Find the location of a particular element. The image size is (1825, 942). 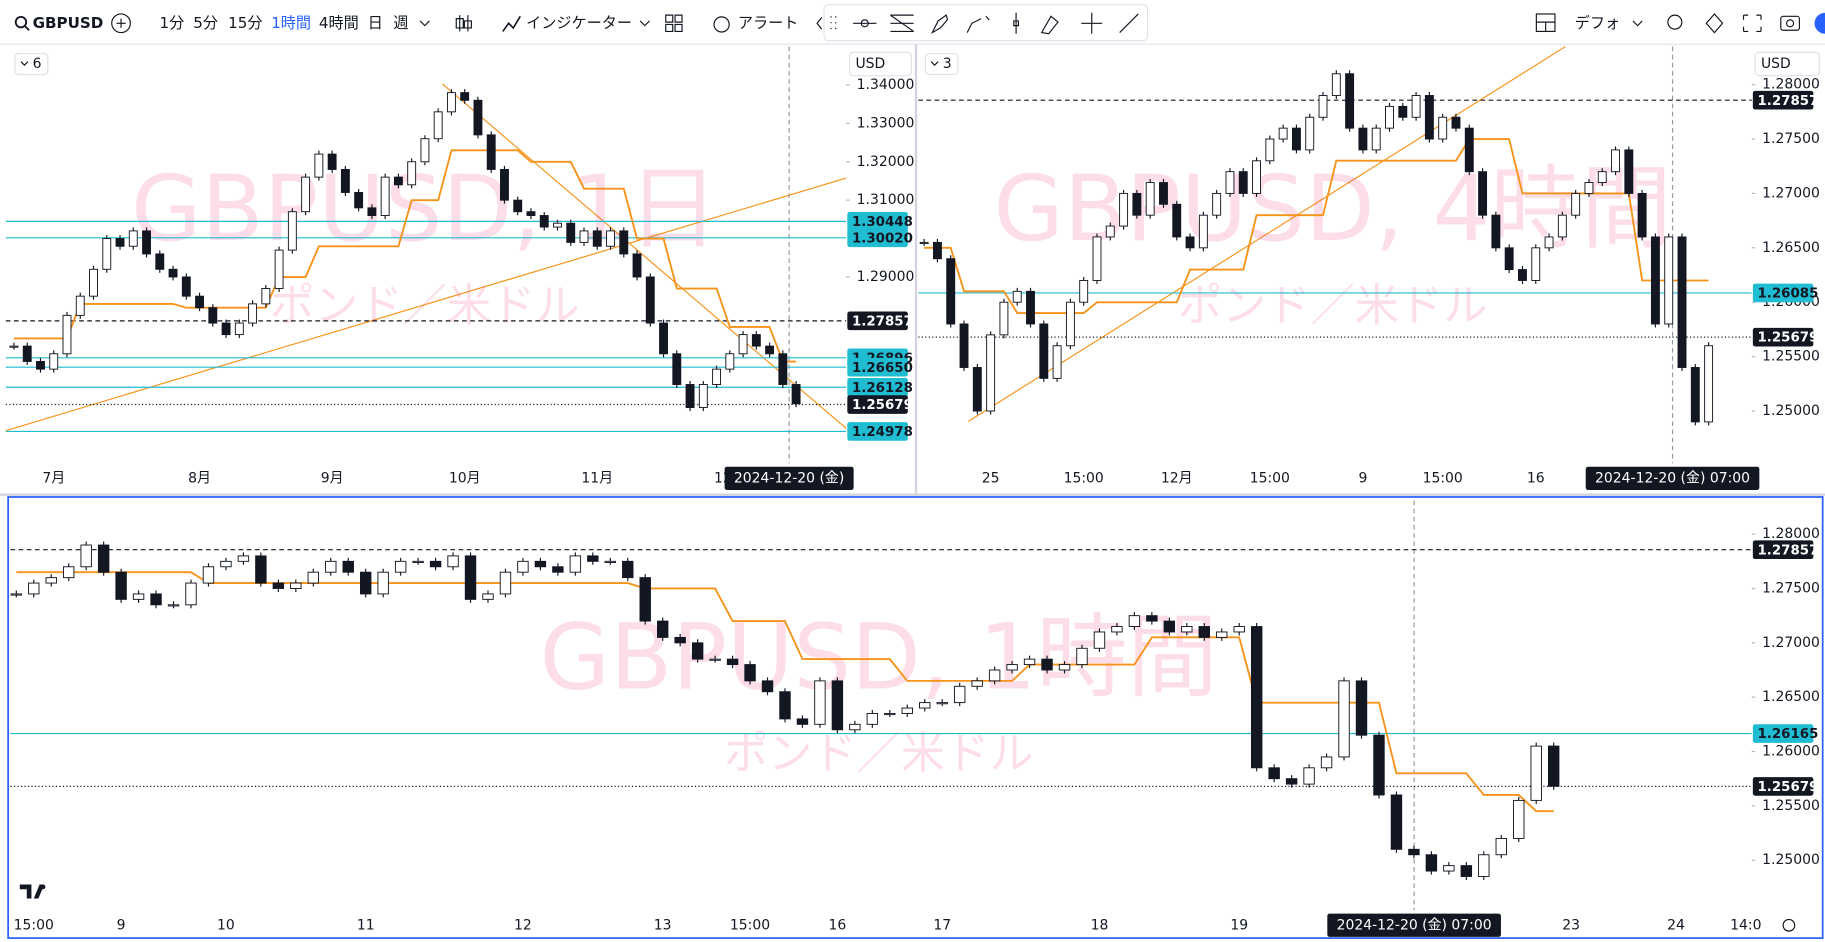

interval: 1分 is located at coordinates (171, 23).